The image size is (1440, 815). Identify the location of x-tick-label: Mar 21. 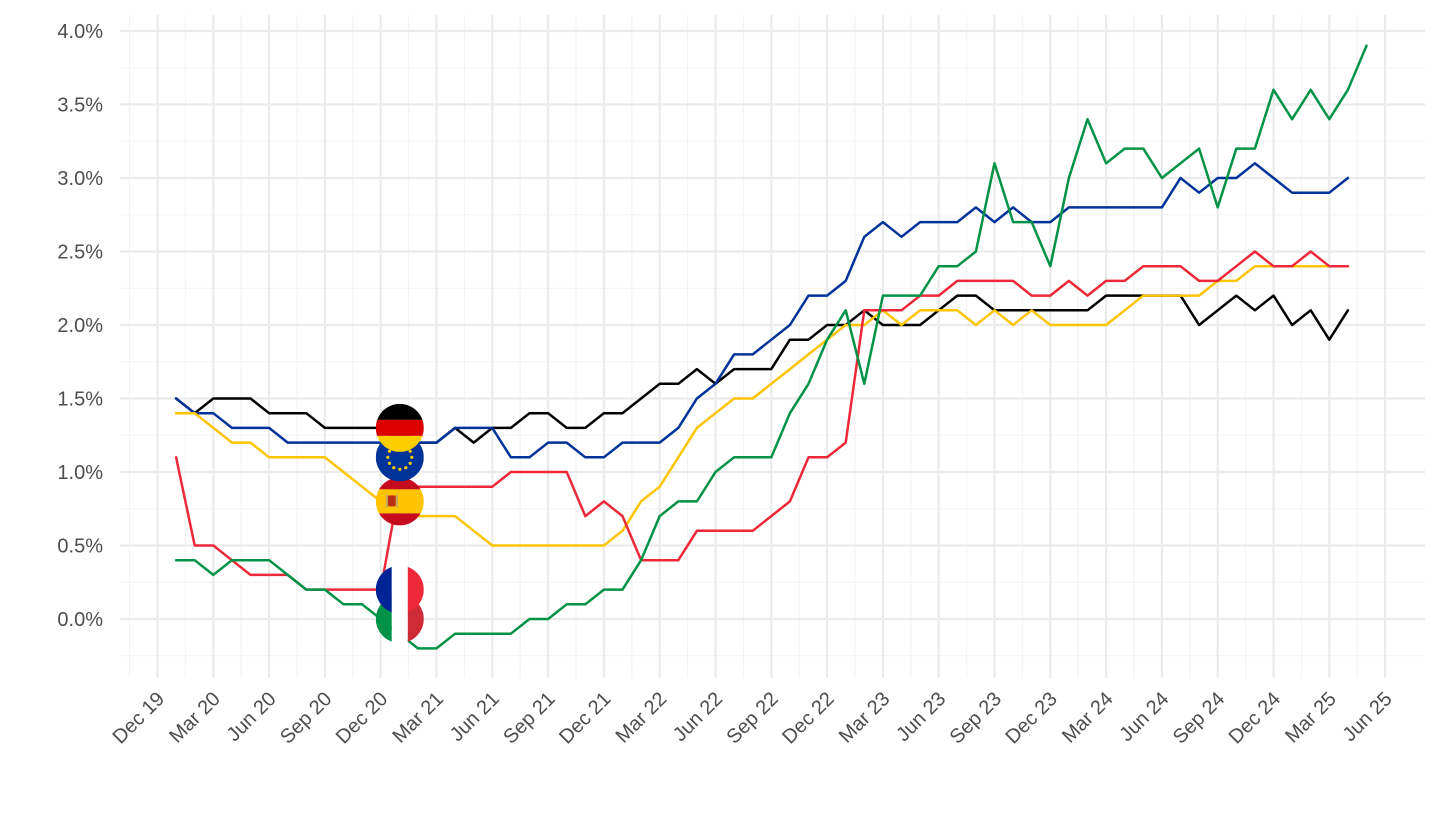
(418, 718).